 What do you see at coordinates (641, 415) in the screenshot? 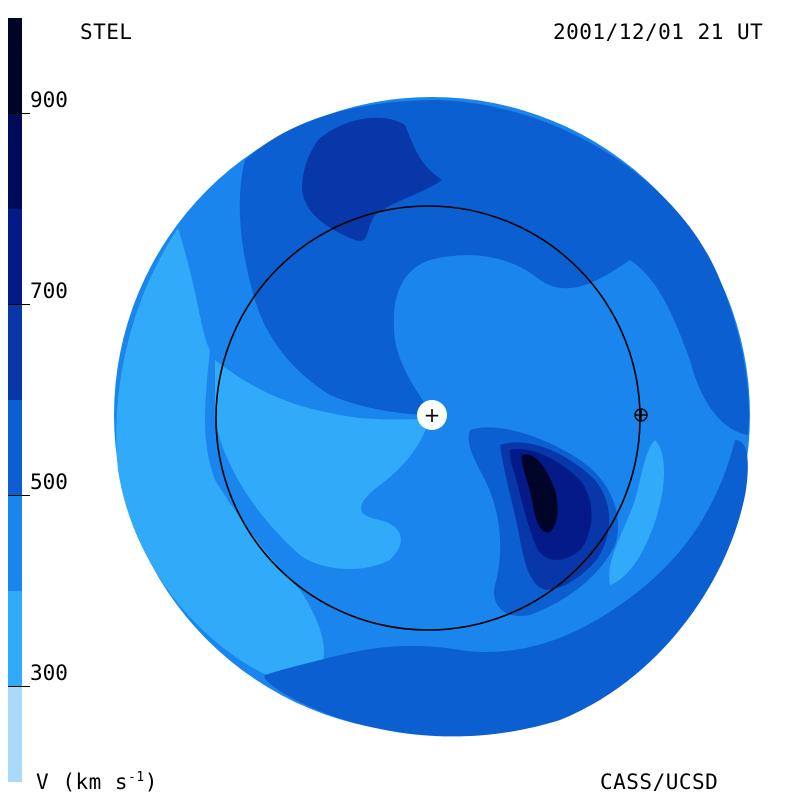
I see `earth-symbol-icon` at bounding box center [641, 415].